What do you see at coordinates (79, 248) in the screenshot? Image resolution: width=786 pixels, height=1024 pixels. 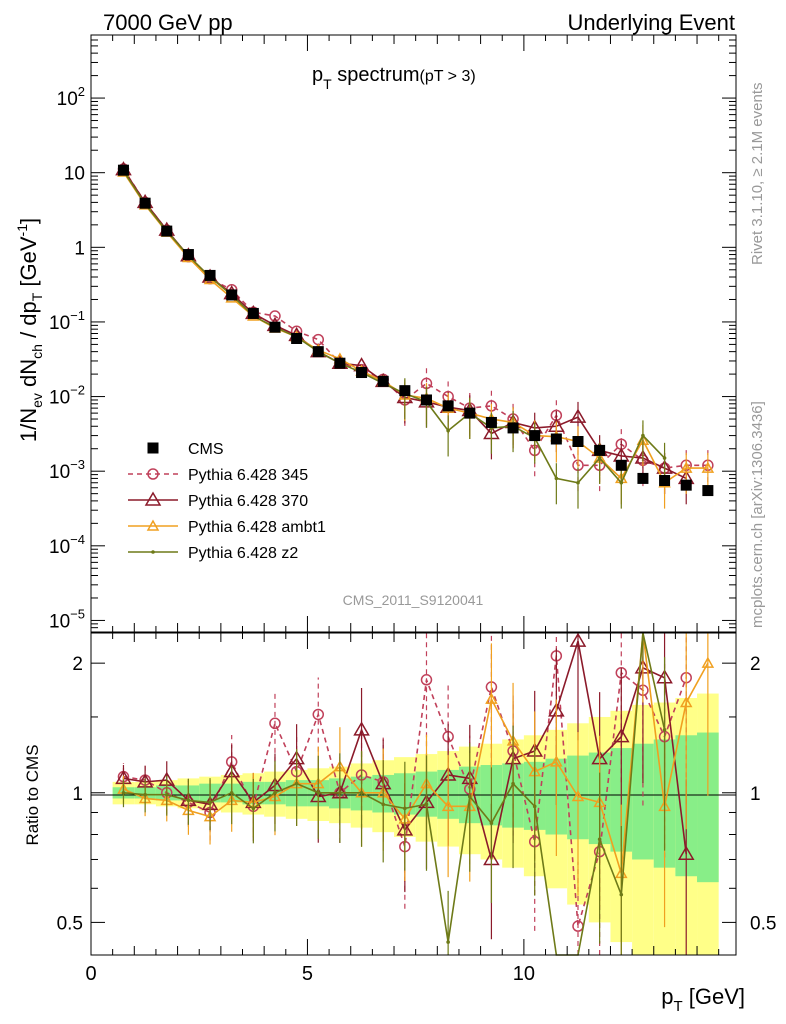 I see `y-tick-label: 1` at bounding box center [79, 248].